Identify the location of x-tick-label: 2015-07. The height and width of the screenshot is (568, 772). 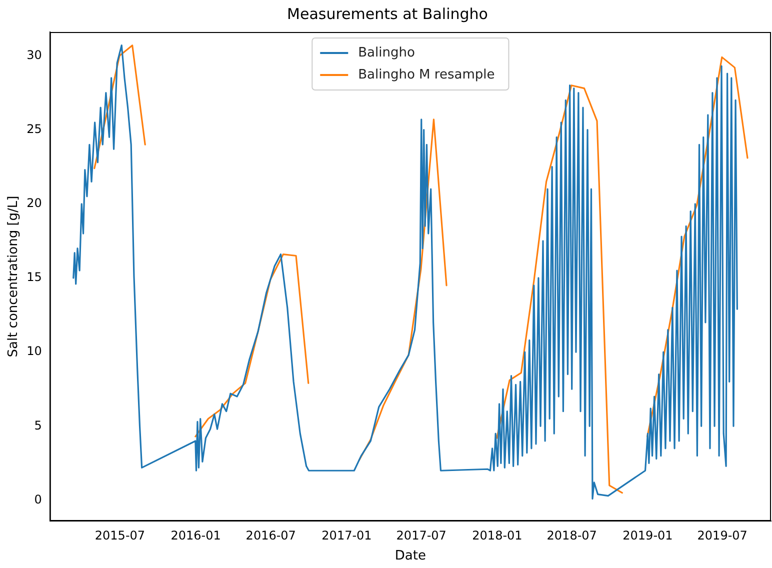
(120, 535).